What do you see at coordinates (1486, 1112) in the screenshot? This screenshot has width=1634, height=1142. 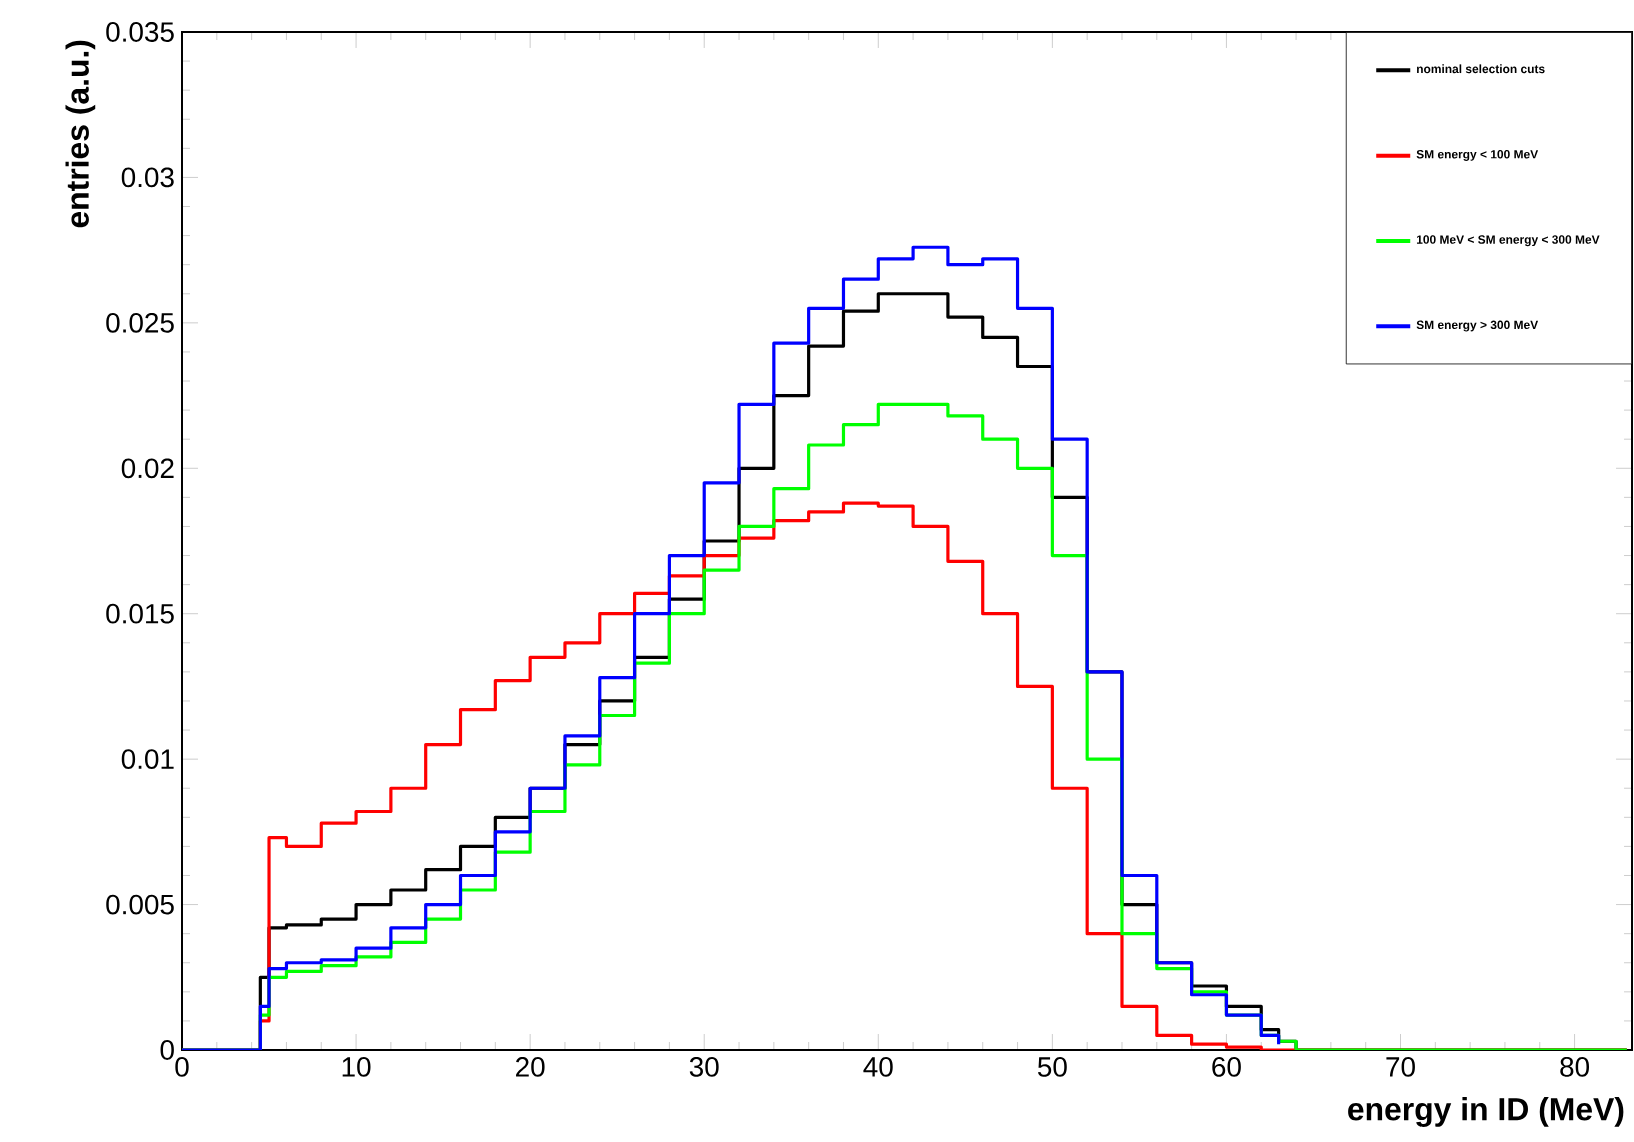 I see `x-axis-title: energy in ID (MeV)` at bounding box center [1486, 1112].